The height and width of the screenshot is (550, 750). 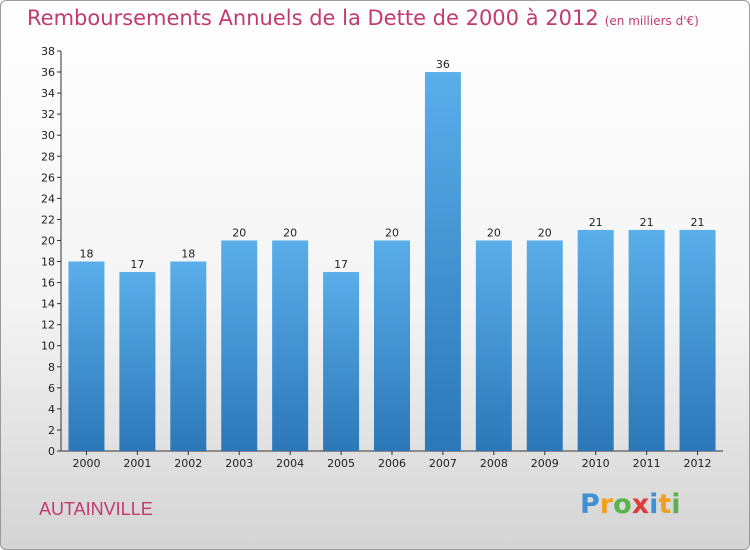 I want to click on y-tick-label: 38, so click(x=48, y=51).